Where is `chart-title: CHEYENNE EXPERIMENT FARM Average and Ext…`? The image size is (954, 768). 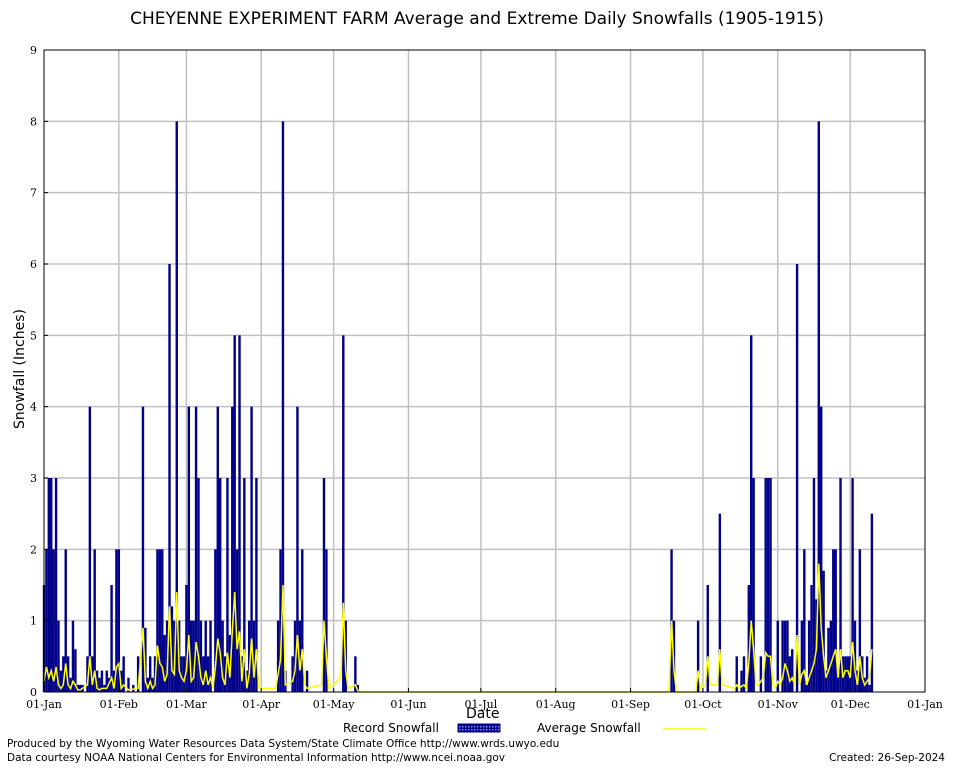
chart-title: CHEYENNE EXPERIMENT FARM Average and Ext… is located at coordinates (477, 19).